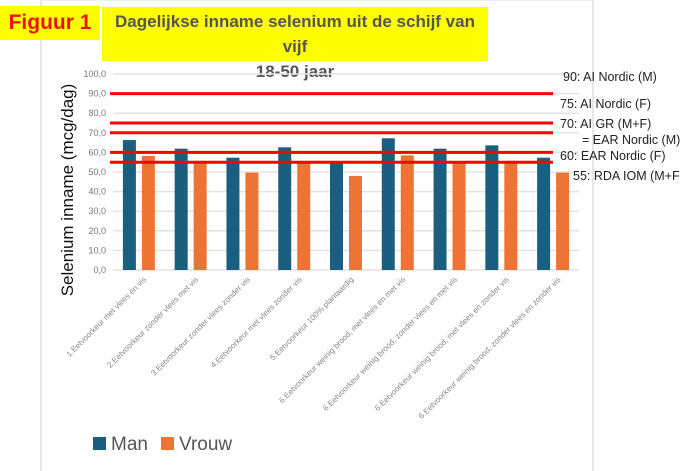  I want to click on y-tick-label: 30,0, so click(97, 211).